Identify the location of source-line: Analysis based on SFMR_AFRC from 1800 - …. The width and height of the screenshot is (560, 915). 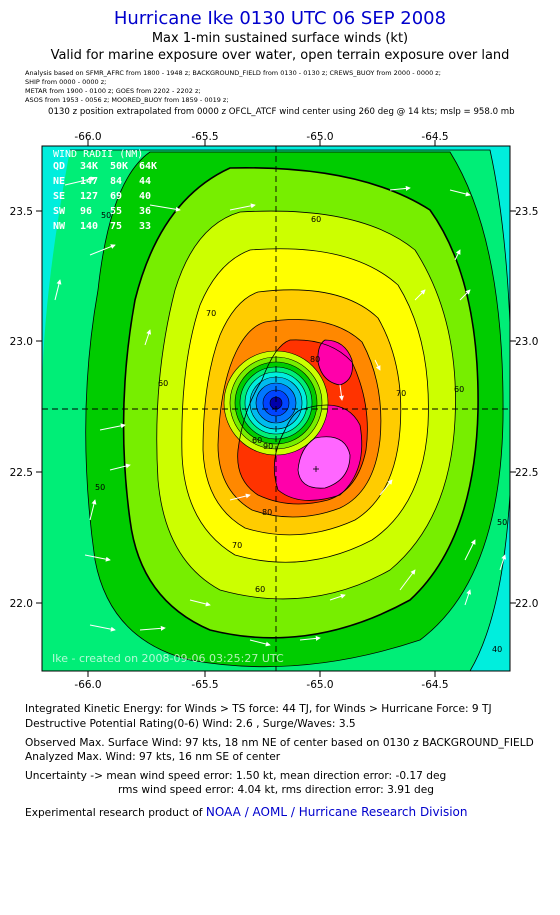
(233, 73).